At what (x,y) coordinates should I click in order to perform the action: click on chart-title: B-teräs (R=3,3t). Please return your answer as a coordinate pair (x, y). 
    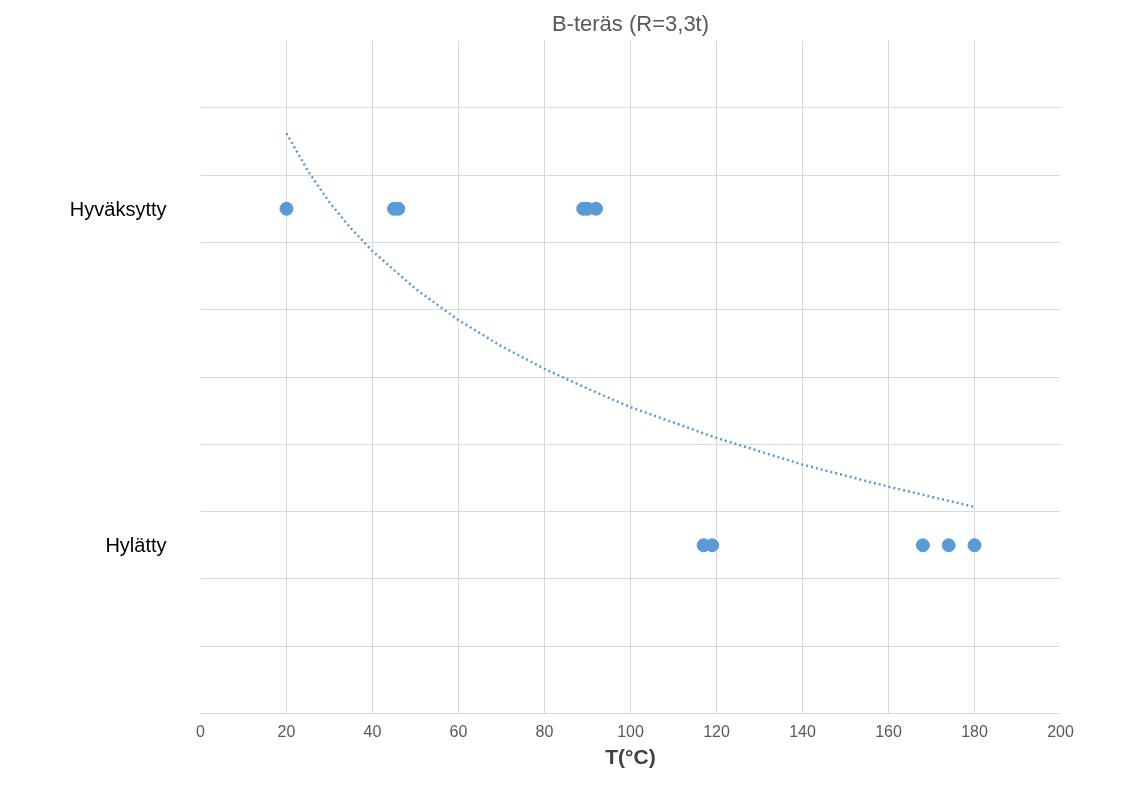
    Looking at the image, I should click on (630, 23).